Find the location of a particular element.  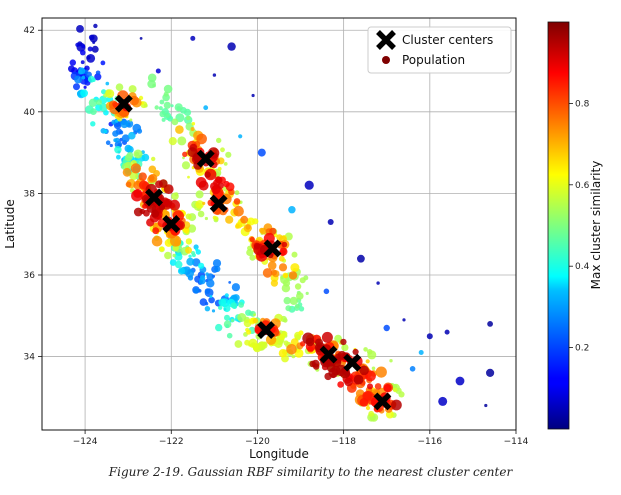

legend-entry-population: Population is located at coordinates (433, 60).